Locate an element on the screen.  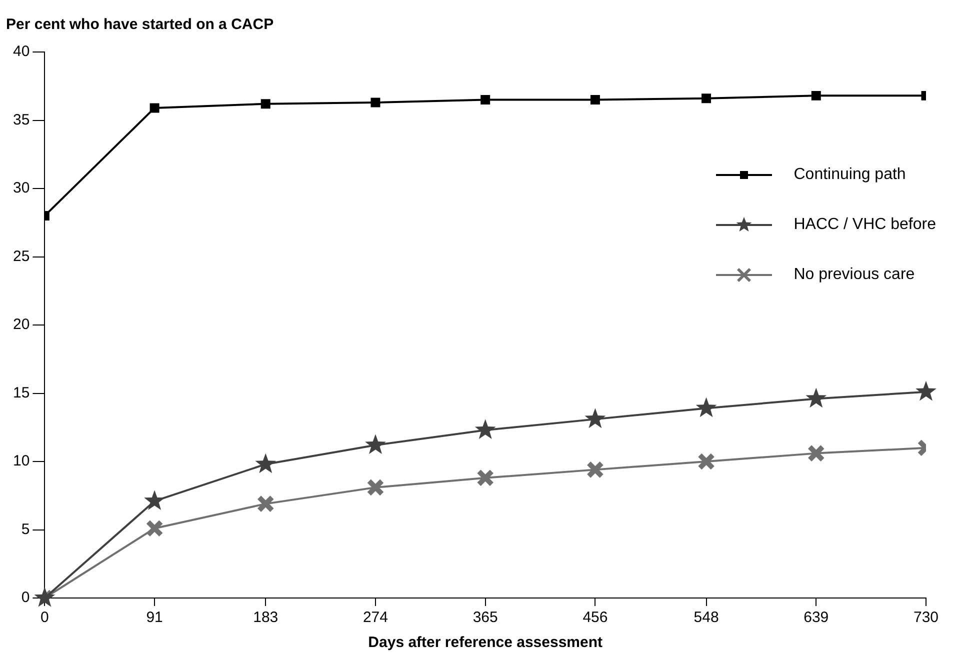
x-tick-label: 639 is located at coordinates (816, 617).